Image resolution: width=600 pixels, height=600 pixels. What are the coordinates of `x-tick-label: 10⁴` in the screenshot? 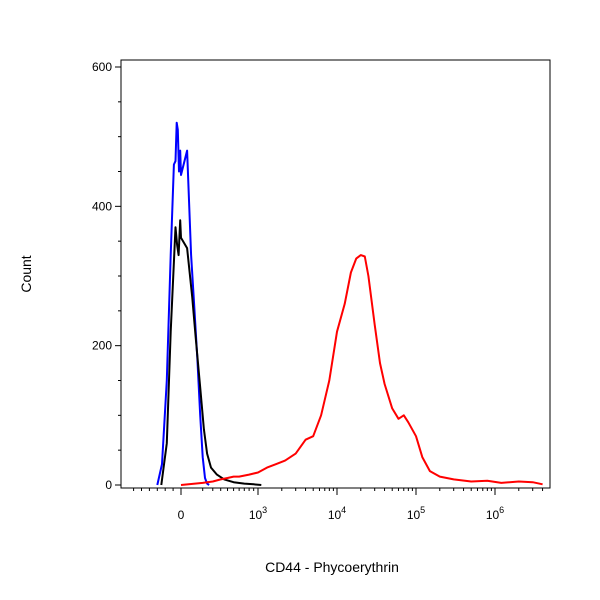 It's located at (337, 513).